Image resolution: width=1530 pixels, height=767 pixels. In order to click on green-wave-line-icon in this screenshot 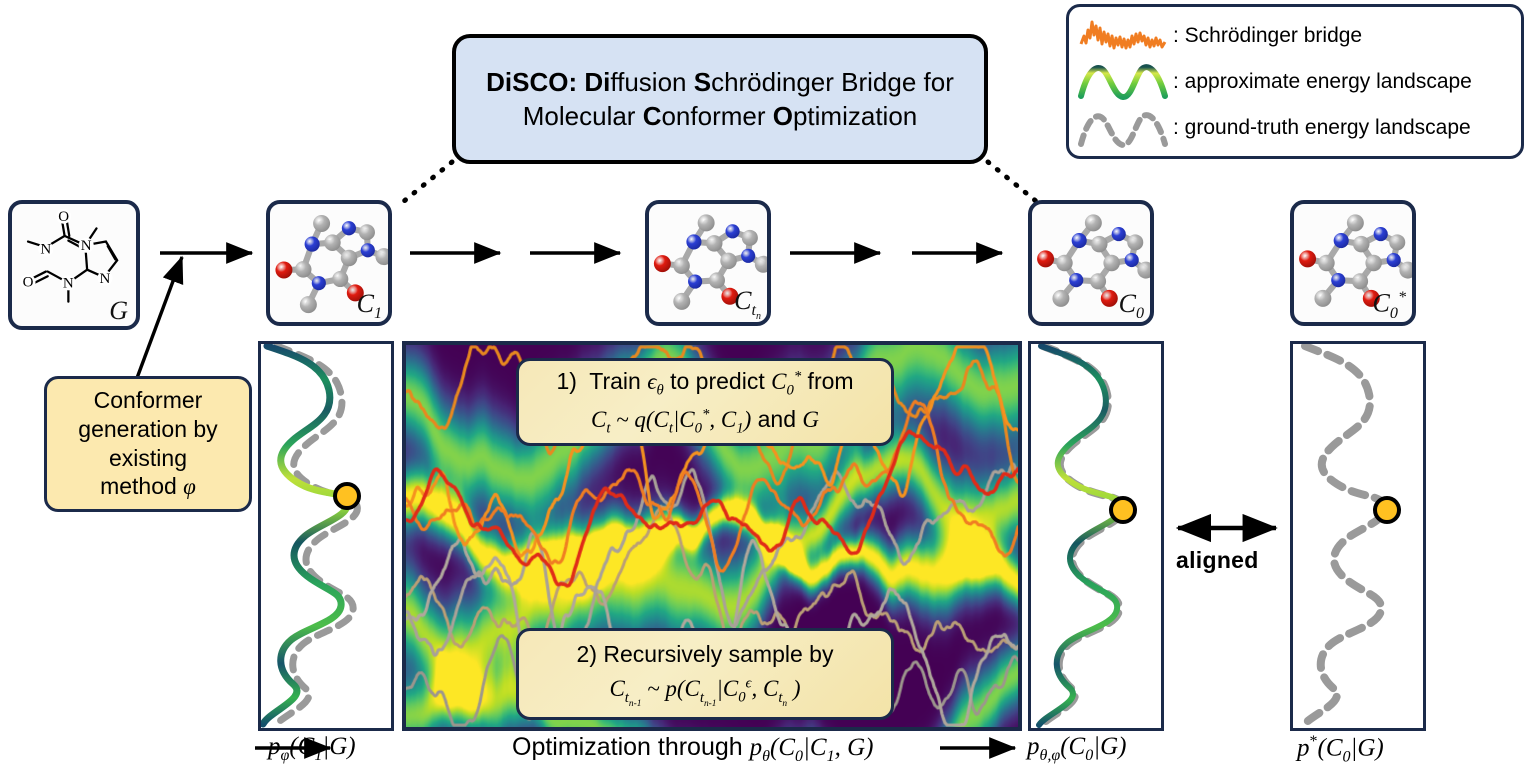, I will do `click(1123, 82)`.